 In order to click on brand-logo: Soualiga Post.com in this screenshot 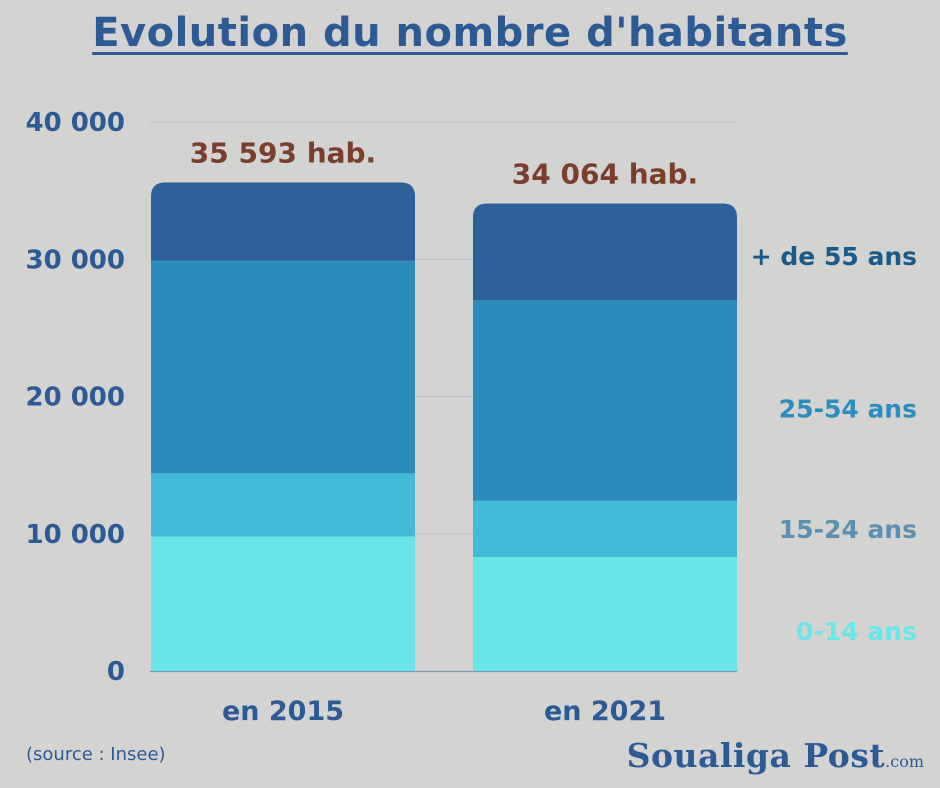, I will do `click(775, 755)`.